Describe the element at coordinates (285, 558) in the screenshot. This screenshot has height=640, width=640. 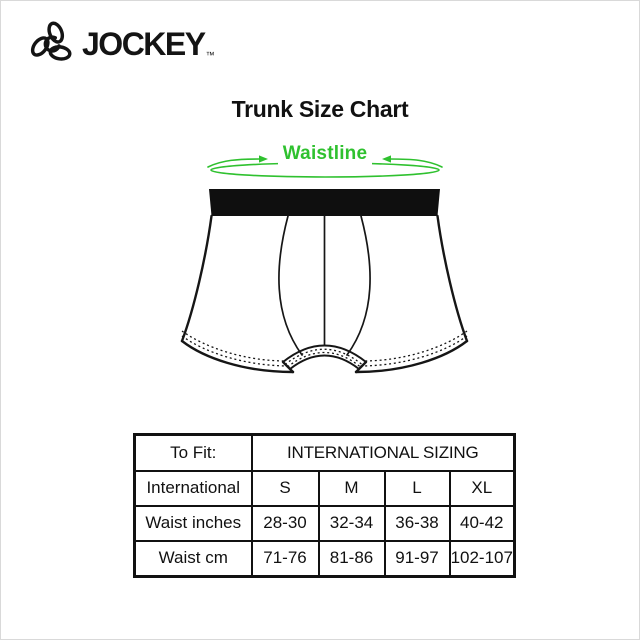
I see `table-cell: 71-76` at that location.